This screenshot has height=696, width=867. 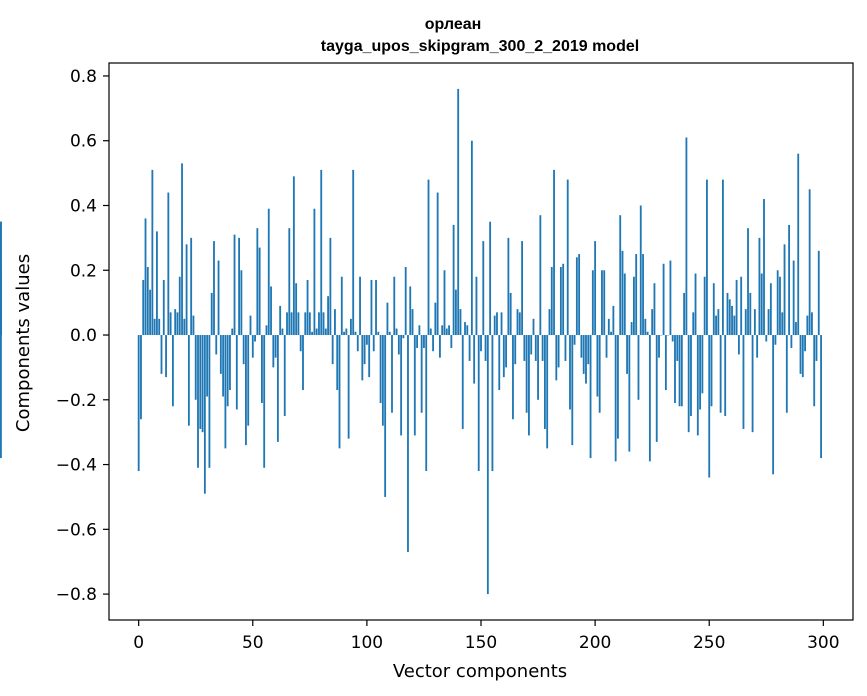 What do you see at coordinates (76, 401) in the screenshot?
I see `y-tick-label: −0.2` at bounding box center [76, 401].